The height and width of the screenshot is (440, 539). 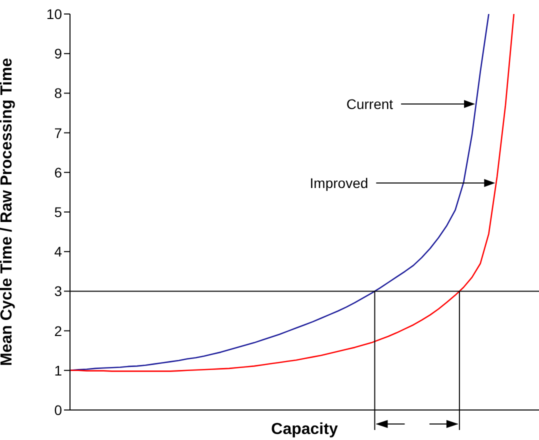 What do you see at coordinates (58, 410) in the screenshot?
I see `y-tick-label: 0` at bounding box center [58, 410].